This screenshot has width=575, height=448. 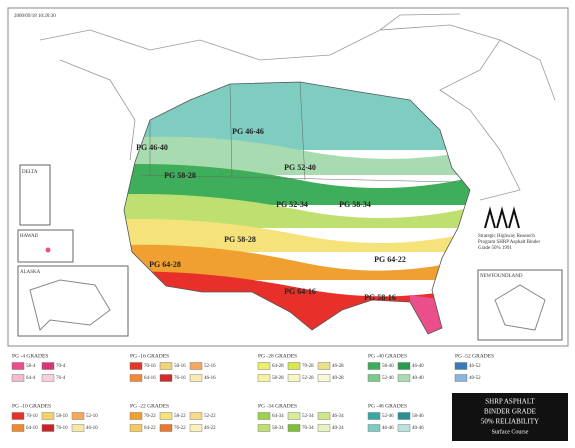 I want to click on zone-label: PG 58-16, so click(x=380, y=297).